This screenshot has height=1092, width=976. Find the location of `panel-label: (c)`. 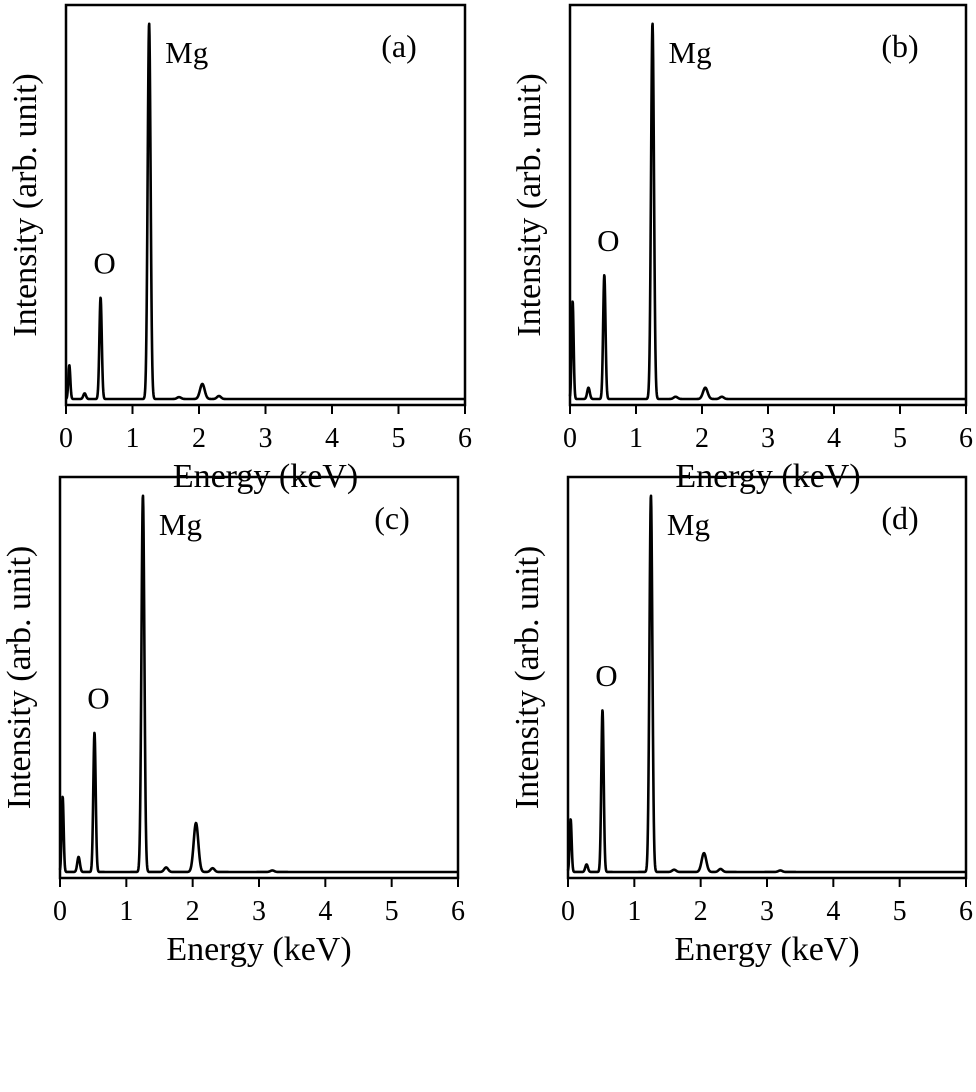

panel-label: (c) is located at coordinates (392, 518).